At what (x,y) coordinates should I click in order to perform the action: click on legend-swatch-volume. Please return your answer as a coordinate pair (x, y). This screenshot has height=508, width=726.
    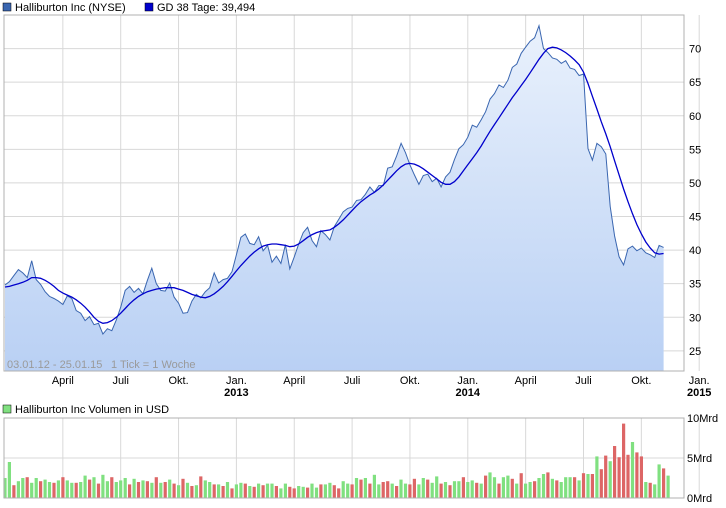
    Looking at the image, I should click on (7, 409).